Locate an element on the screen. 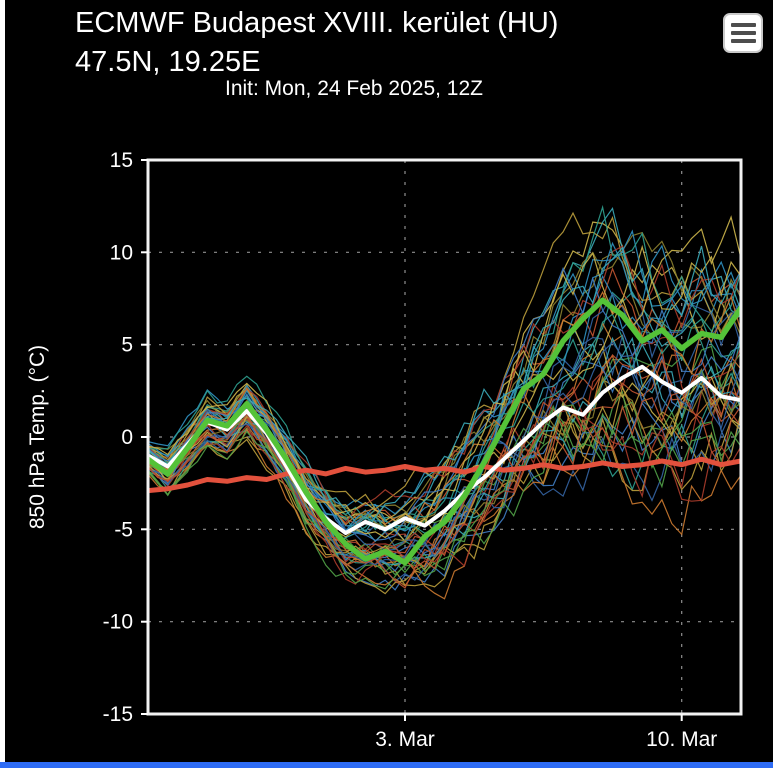 Image resolution: width=773 pixels, height=768 pixels. y-tick-label: -10 is located at coordinates (118, 622).